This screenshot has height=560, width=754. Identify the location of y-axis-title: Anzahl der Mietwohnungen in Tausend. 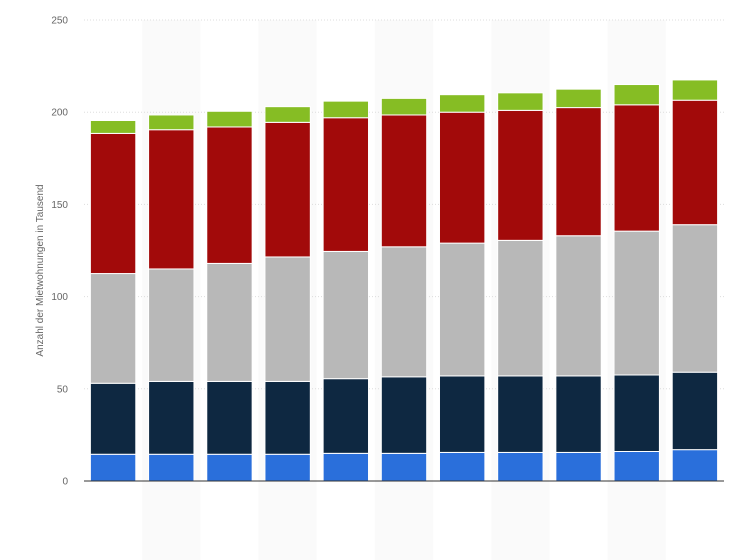
(40, 270).